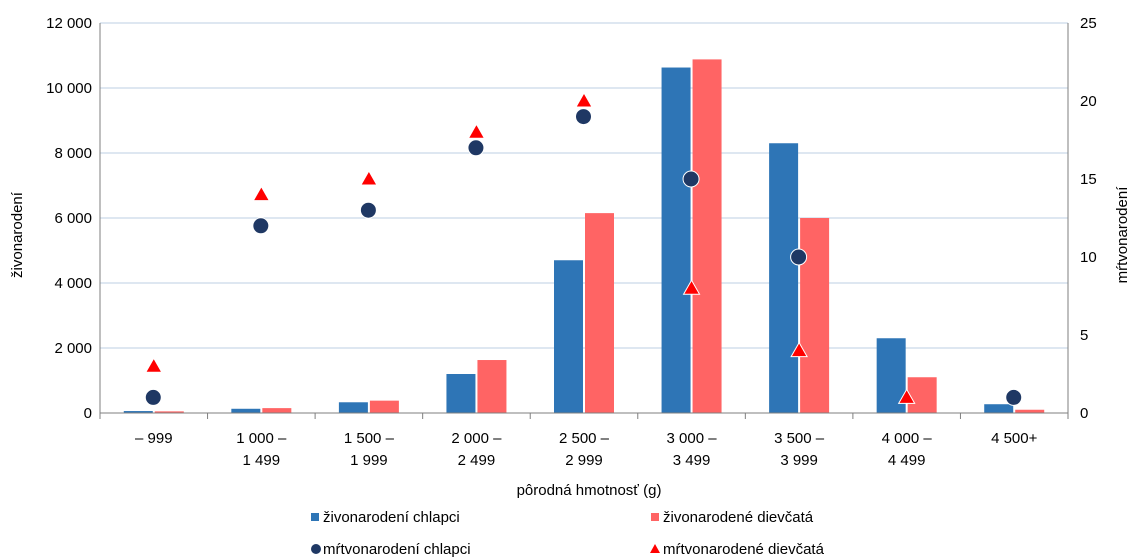 This screenshot has height=559, width=1135. I want to click on x-tick-label: 4 499, so click(907, 460).